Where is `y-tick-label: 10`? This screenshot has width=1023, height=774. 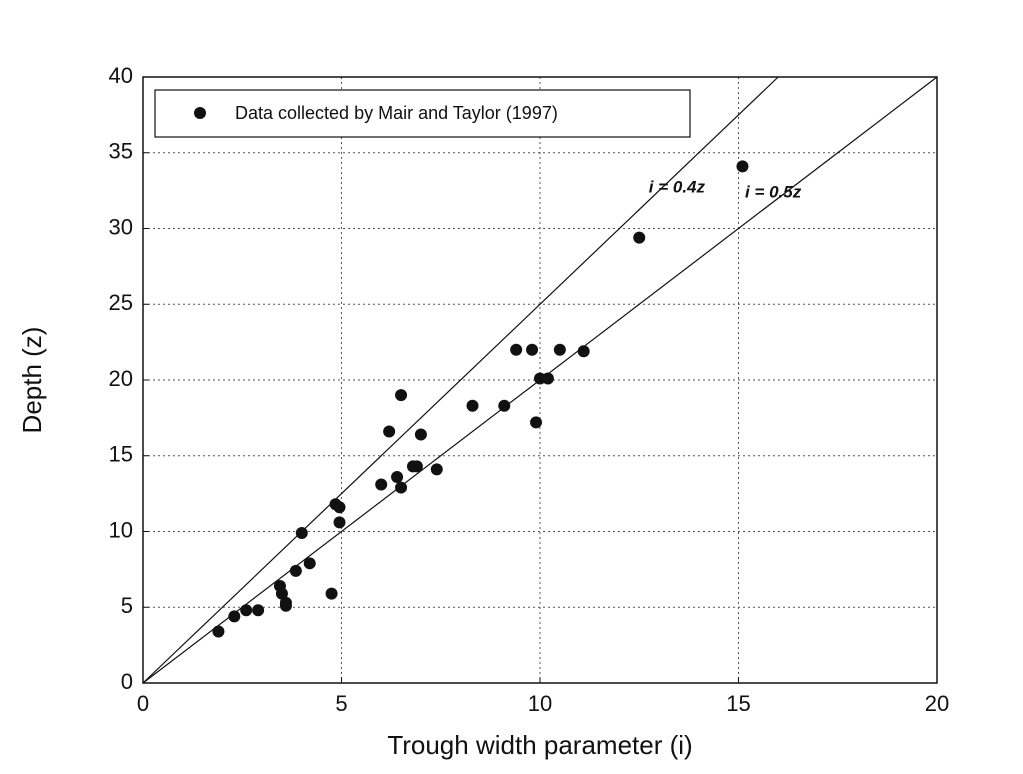
y-tick-label: 10 is located at coordinates (121, 529).